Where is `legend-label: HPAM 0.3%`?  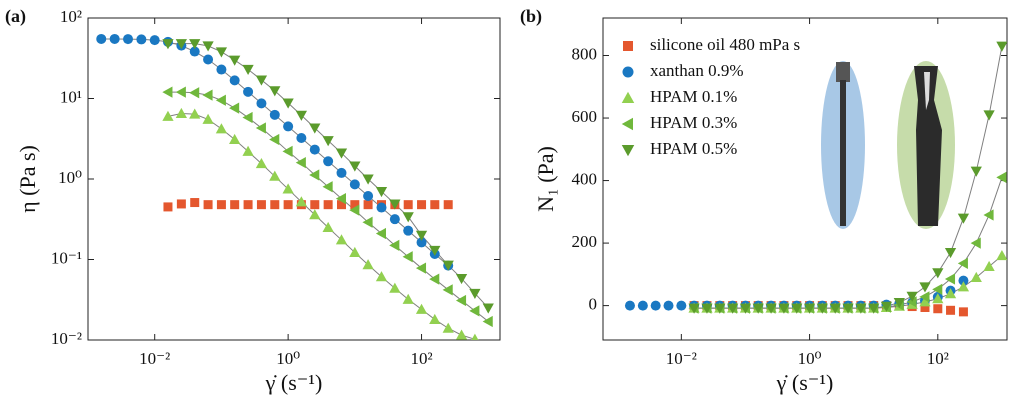
legend-label: HPAM 0.3% is located at coordinates (693, 122).